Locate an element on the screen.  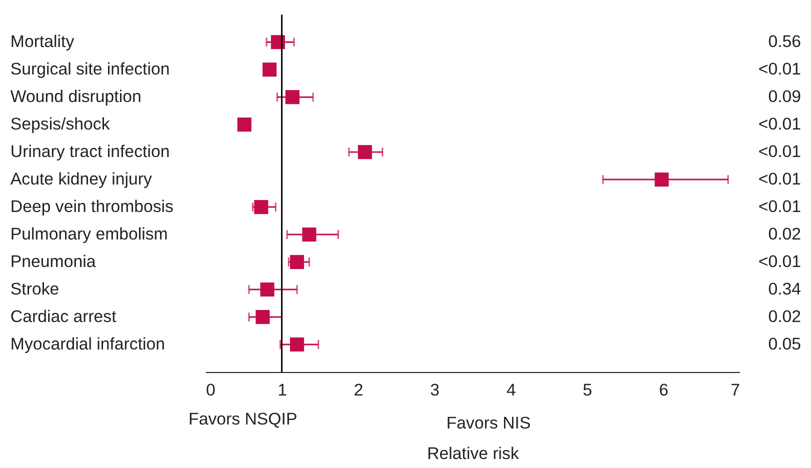
x-tick-label: 1 is located at coordinates (282, 390).